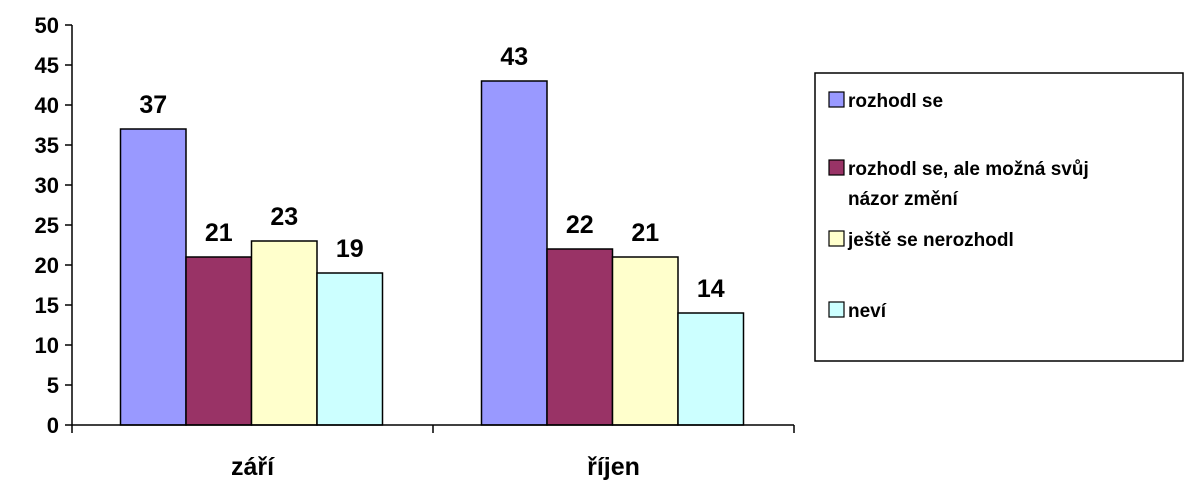 This screenshot has width=1186, height=489. Describe the element at coordinates (219, 233) in the screenshot. I see `data-label-rozhodl-se-ale-mozna-svuj-nazor-zmeni-zari: 21` at that location.